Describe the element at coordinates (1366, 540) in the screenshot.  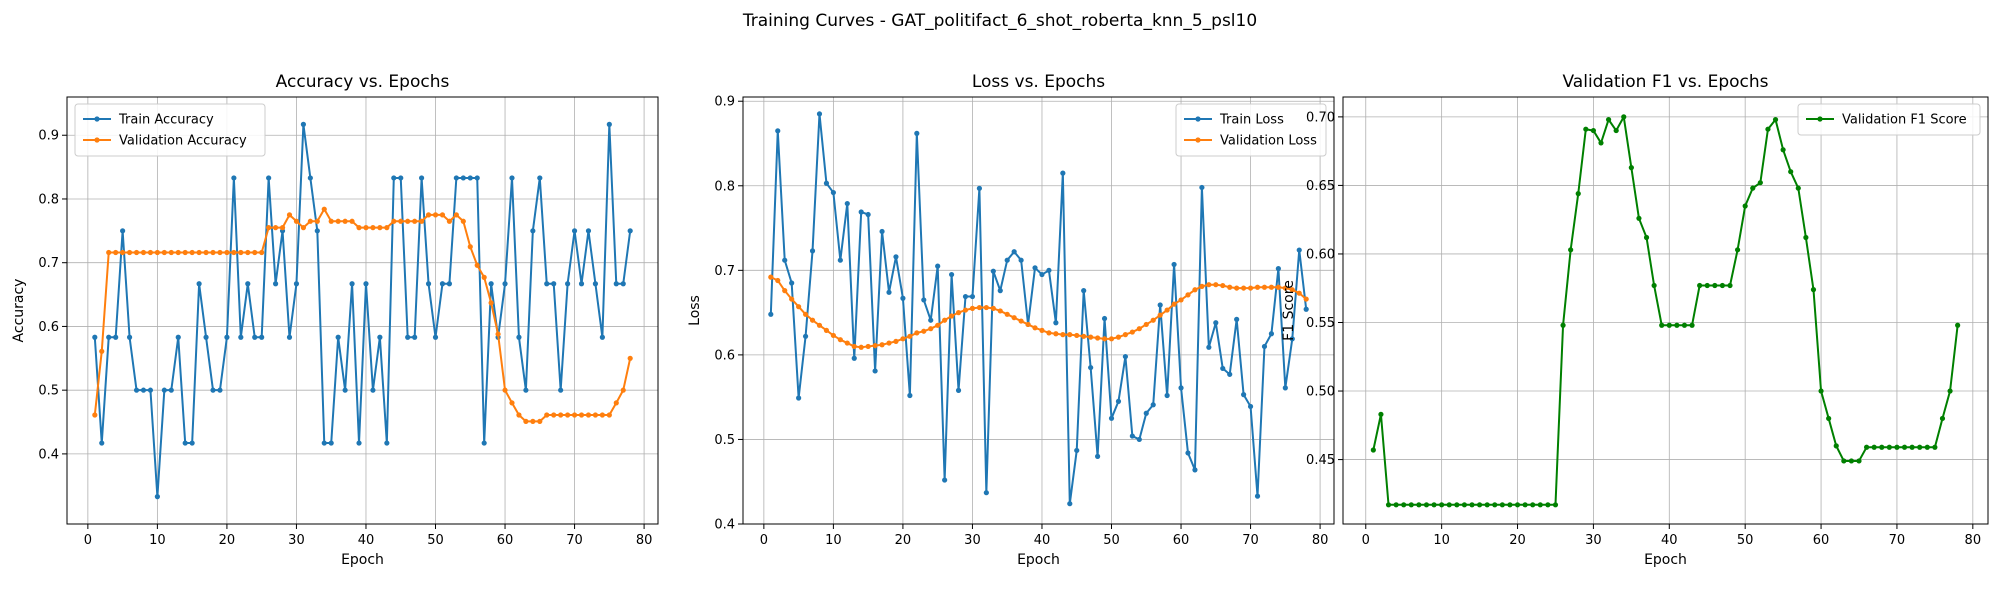
I see `f1-xtick-label: 0` at that location.